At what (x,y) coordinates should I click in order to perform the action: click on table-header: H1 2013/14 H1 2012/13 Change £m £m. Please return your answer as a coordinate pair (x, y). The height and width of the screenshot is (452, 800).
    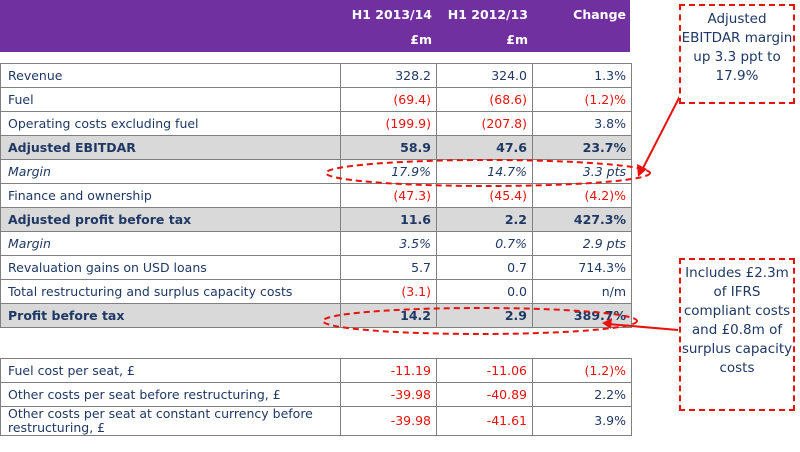
    Looking at the image, I should click on (315, 26).